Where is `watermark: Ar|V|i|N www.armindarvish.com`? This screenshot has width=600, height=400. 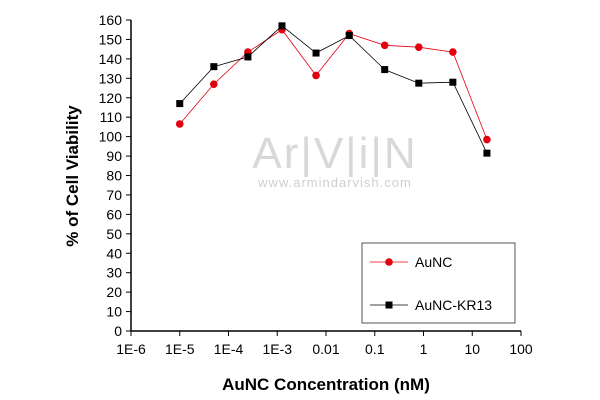
watermark: Ar|V|i|N www.armindarvish.com is located at coordinates (334, 159).